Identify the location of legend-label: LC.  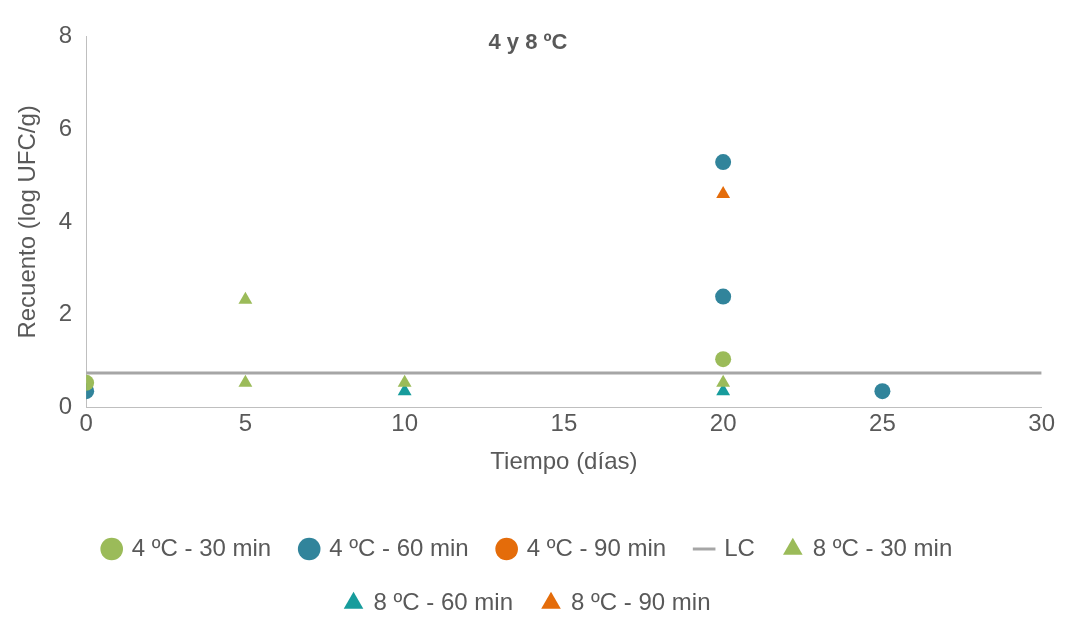
(739, 547).